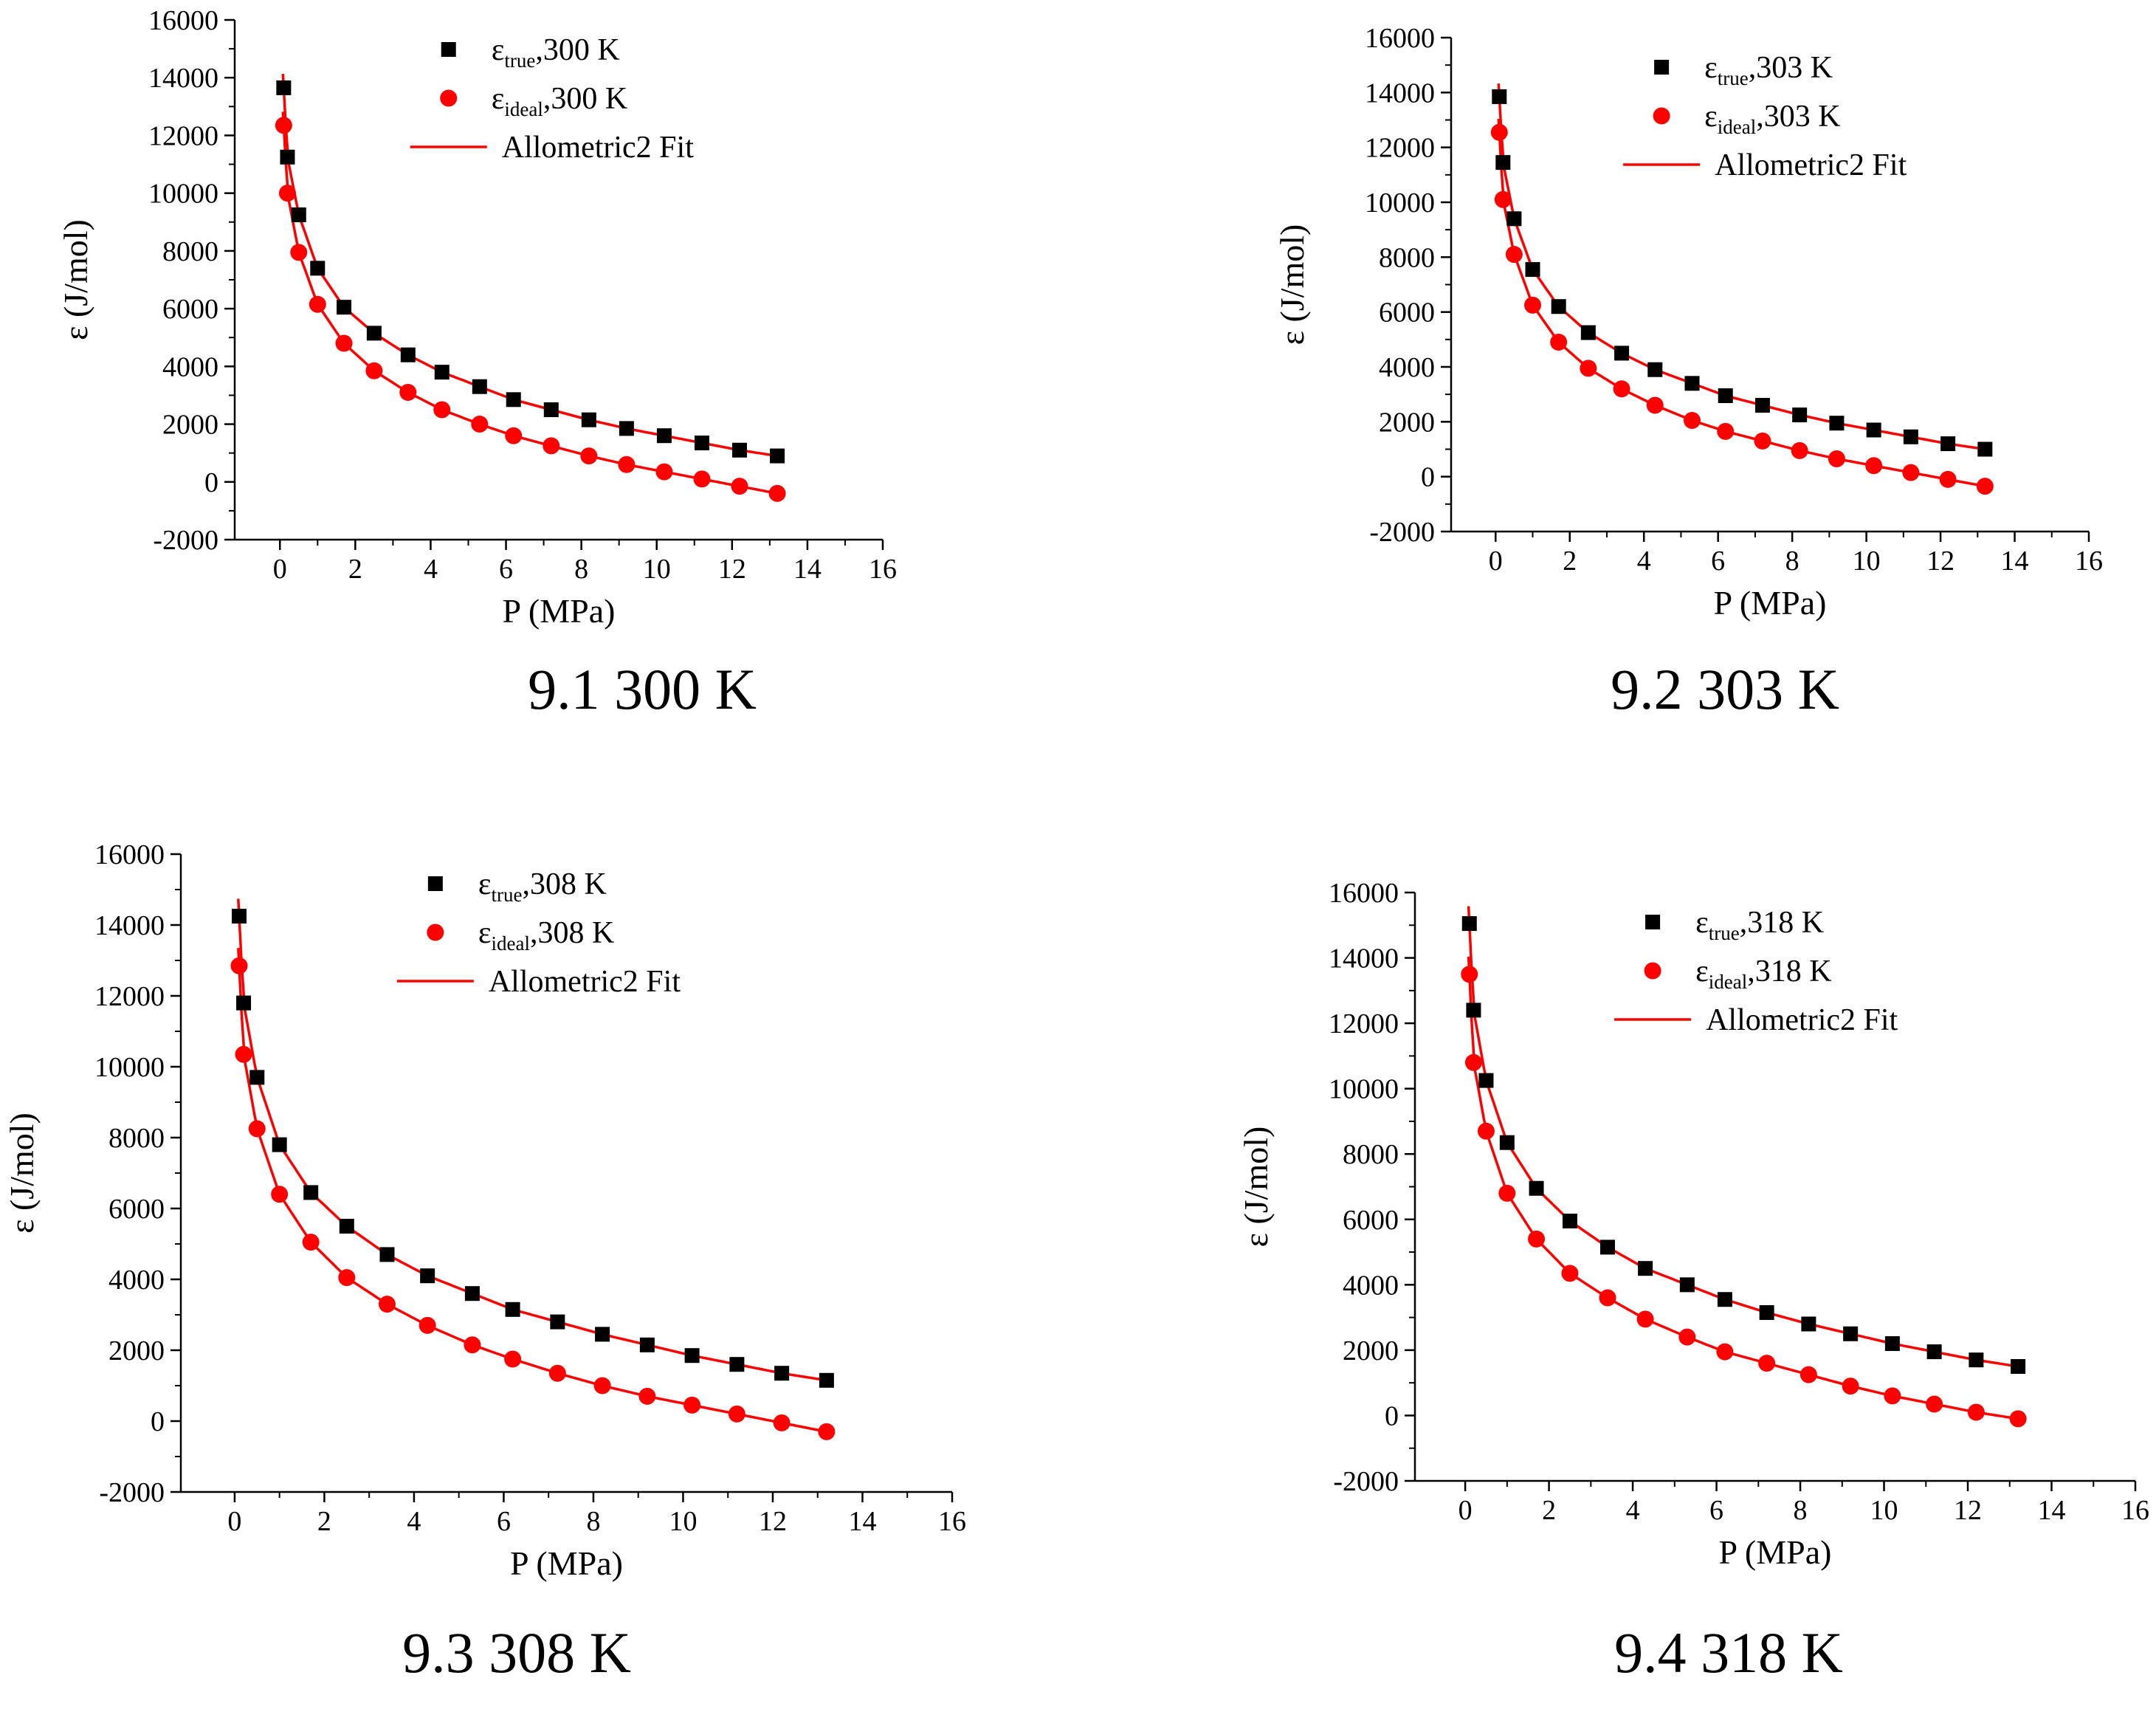  I want to click on legend-ideal-label: εideal,300 K, so click(560, 101).